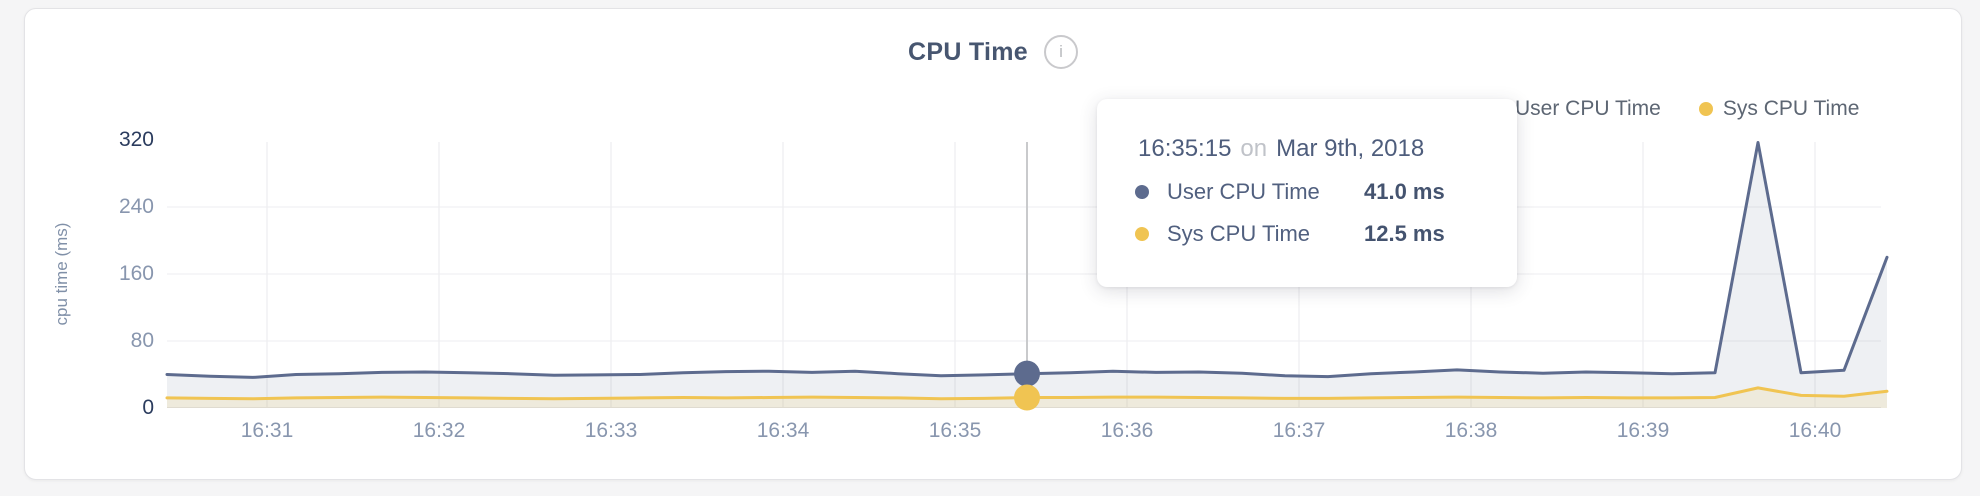 The image size is (1980, 496). I want to click on x-tick-label: 16:39, so click(1643, 430).